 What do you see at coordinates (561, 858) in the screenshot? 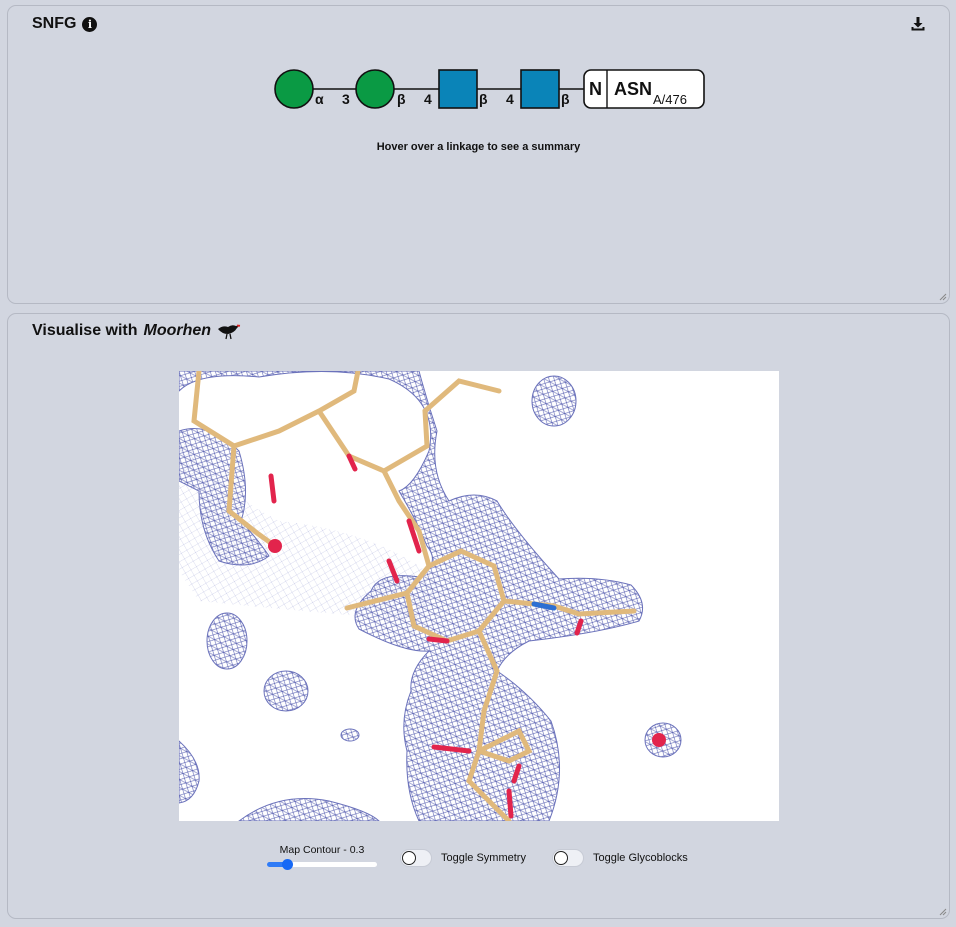
I see `glycoblocks-knob` at bounding box center [561, 858].